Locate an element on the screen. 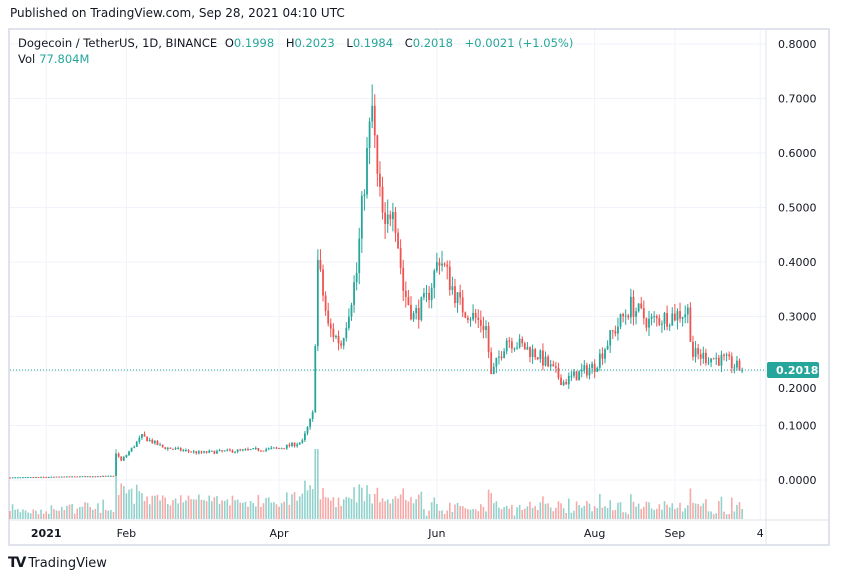 This screenshot has height=581, width=841. tradingview-logo: TV TradingView is located at coordinates (57, 563).